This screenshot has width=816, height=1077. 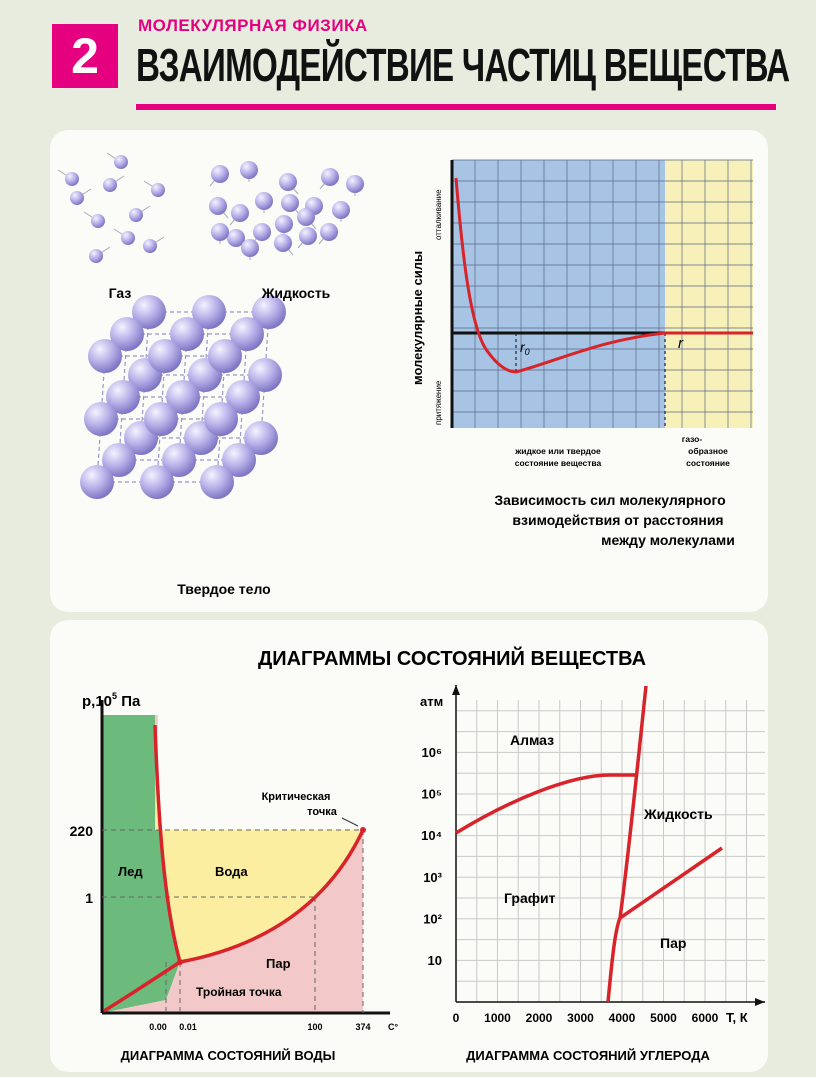 What do you see at coordinates (456, 690) in the screenshot?
I see `carbon-y-arrow` at bounding box center [456, 690].